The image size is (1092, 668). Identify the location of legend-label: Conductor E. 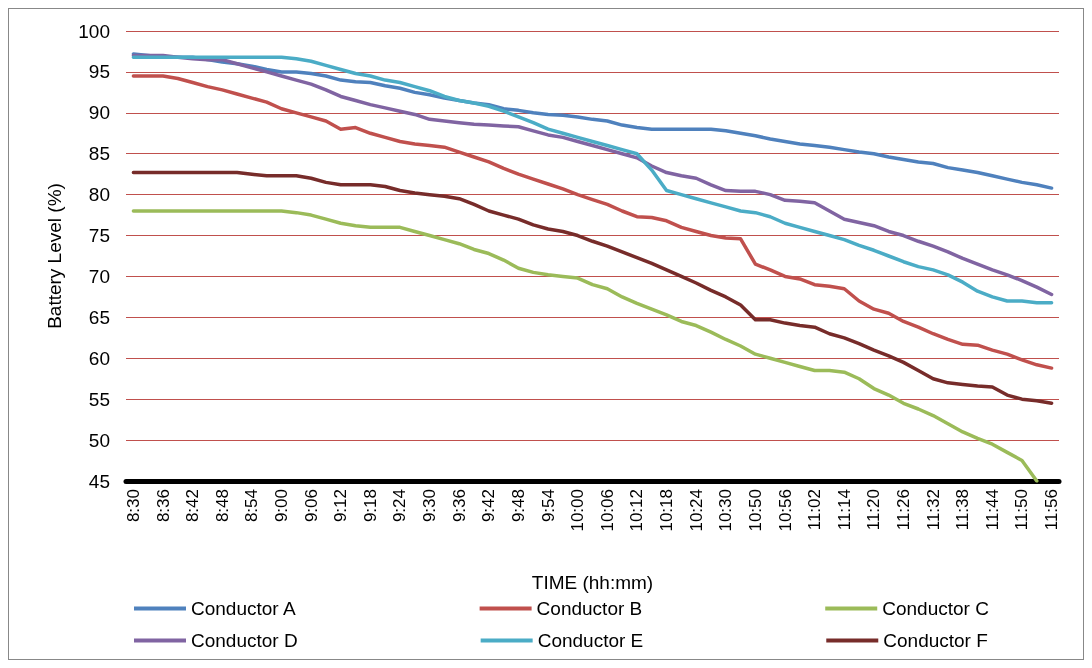
(590, 640).